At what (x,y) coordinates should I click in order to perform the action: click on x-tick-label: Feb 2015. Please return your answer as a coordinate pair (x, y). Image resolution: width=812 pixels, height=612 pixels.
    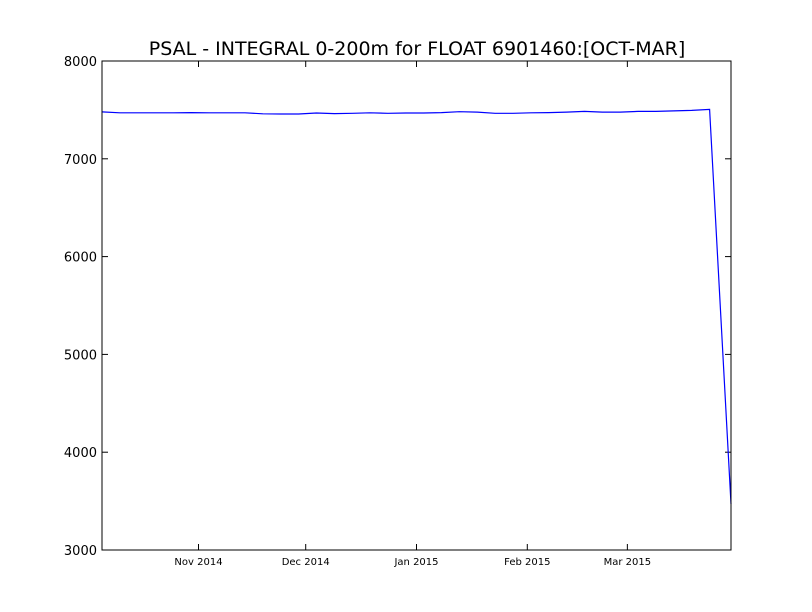
    Looking at the image, I should click on (527, 562).